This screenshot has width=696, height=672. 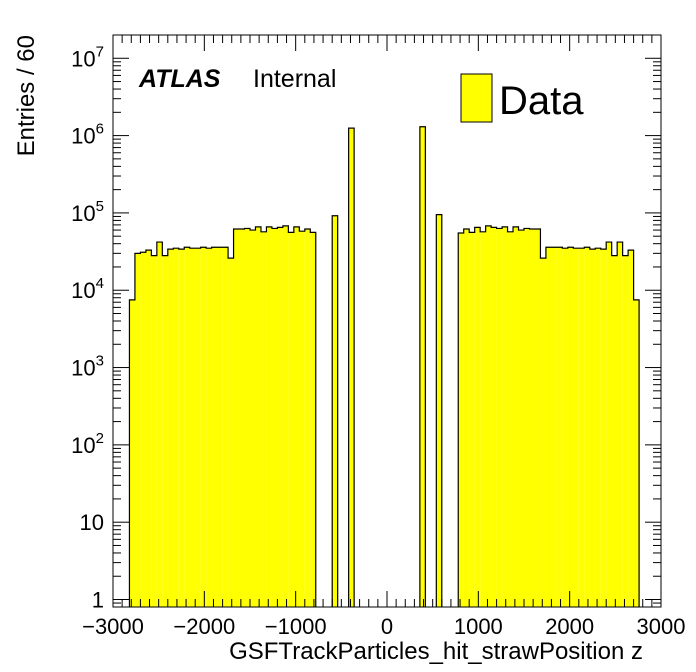 I want to click on x-tick-label: −2000, so click(x=204, y=626).